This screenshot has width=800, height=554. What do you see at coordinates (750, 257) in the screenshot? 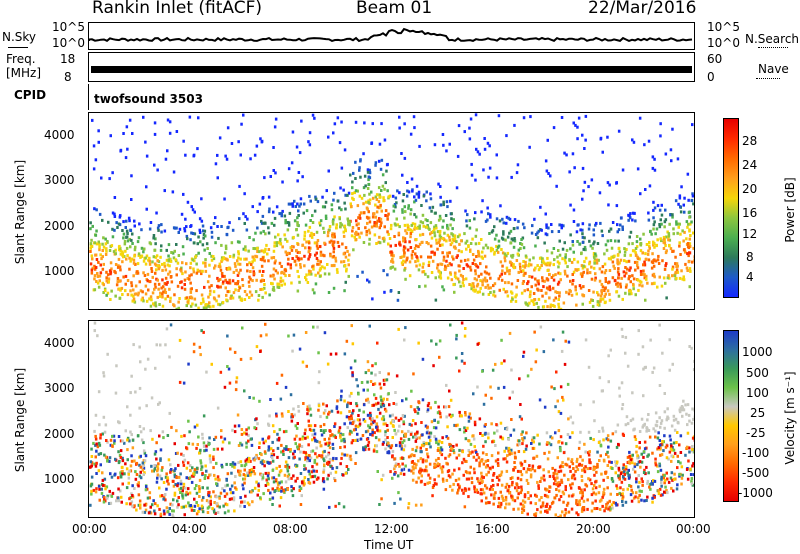
I see `power-cbar-8: 8` at bounding box center [750, 257].